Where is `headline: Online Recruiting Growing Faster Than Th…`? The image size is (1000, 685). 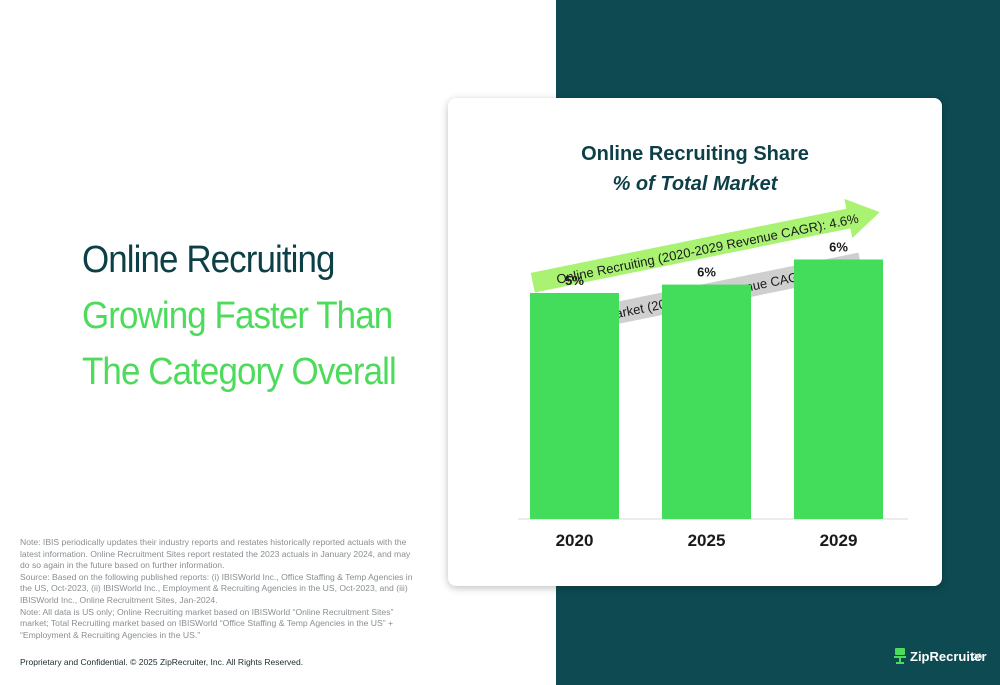
headline: Online Recruiting Growing Faster Than Th… is located at coordinates (252, 316).